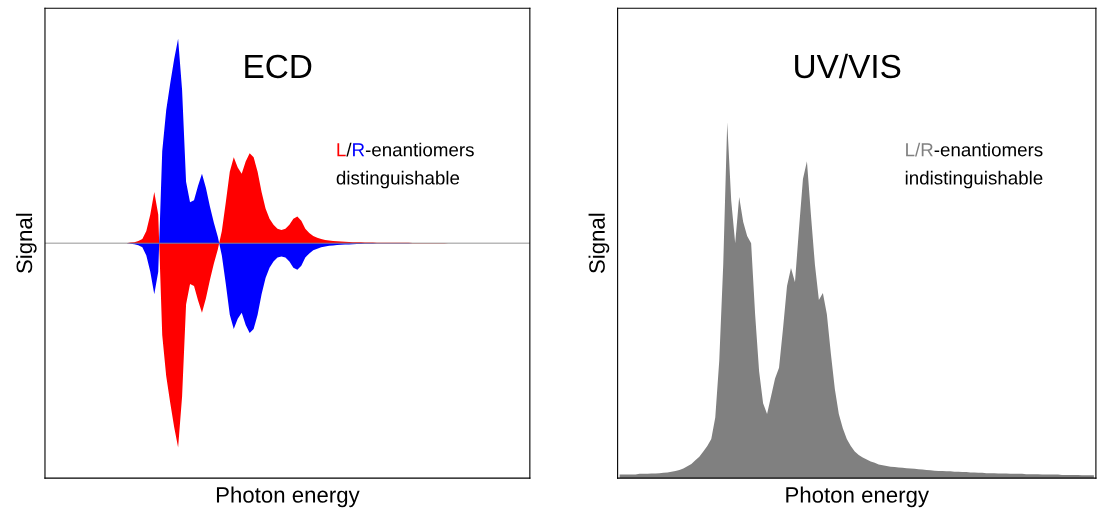 The height and width of the screenshot is (513, 1097). What do you see at coordinates (848, 66) in the screenshot?
I see `chart-title: UV/VIS` at bounding box center [848, 66].